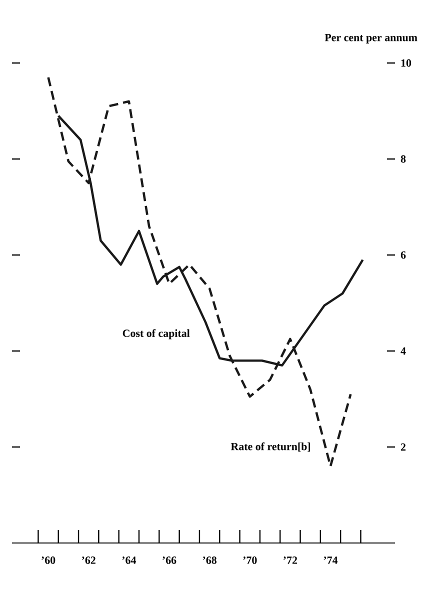 The height and width of the screenshot is (589, 423). Describe the element at coordinates (331, 560) in the screenshot. I see `x-tick-label: ’74` at that location.